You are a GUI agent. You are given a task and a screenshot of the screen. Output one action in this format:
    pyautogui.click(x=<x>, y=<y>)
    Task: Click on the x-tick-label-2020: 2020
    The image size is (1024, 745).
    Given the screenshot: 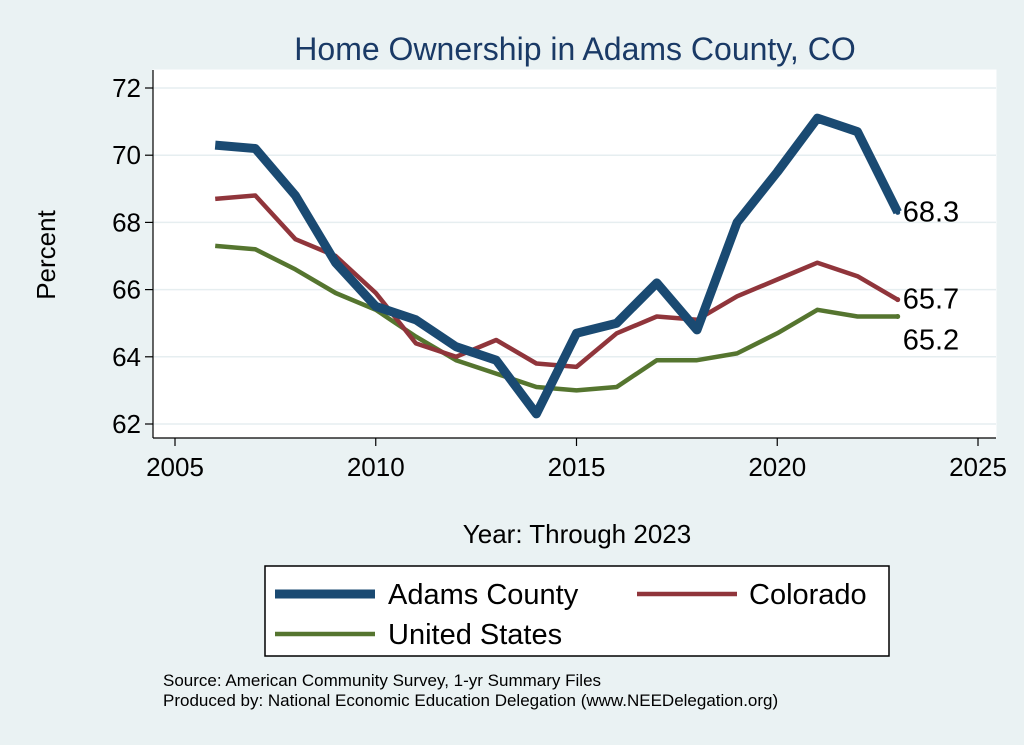 What is the action you would take?
    pyautogui.click(x=777, y=467)
    